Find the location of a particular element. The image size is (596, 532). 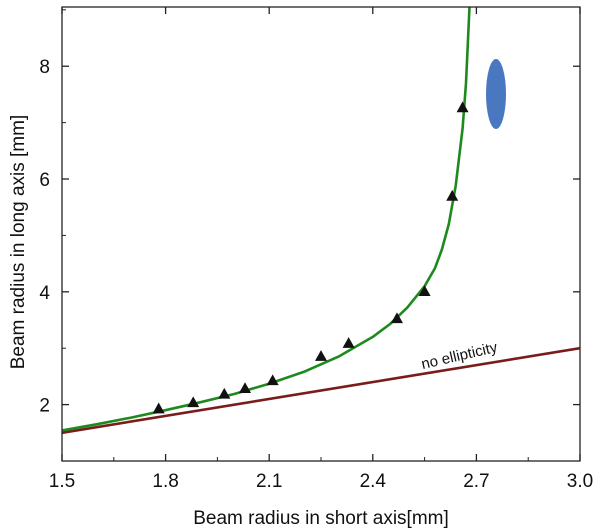

x-axis-title: Beam radius in short axis[mm] is located at coordinates (321, 518).